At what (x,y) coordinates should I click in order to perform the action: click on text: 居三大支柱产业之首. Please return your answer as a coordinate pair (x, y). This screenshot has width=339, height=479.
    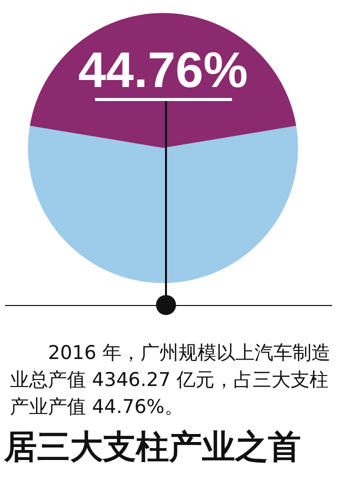
    Looking at the image, I should click on (153, 447).